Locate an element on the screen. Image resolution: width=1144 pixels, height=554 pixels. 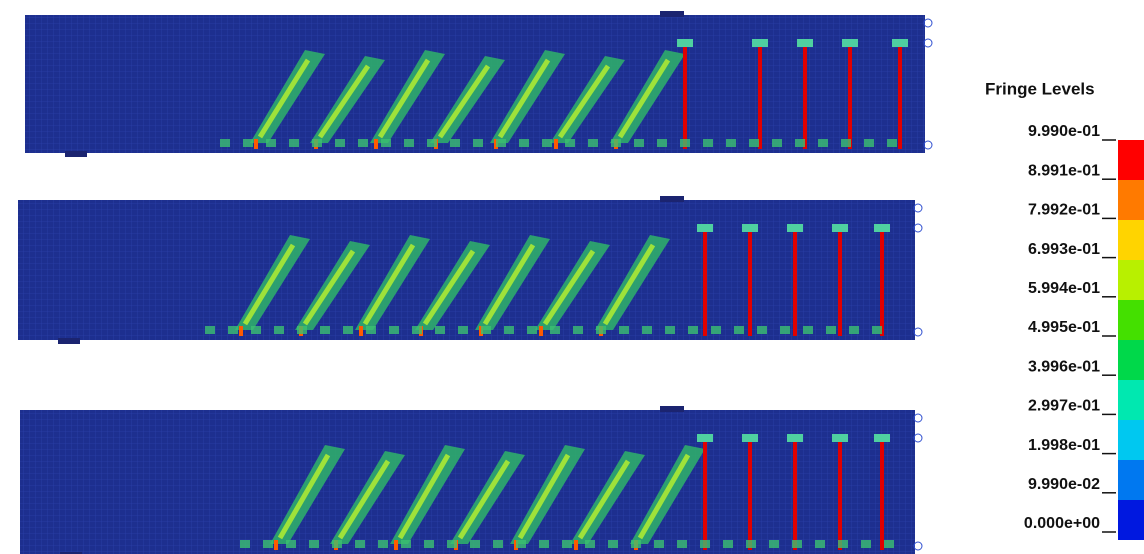
level-label: 0.000e+00 is located at coordinates (1062, 523).